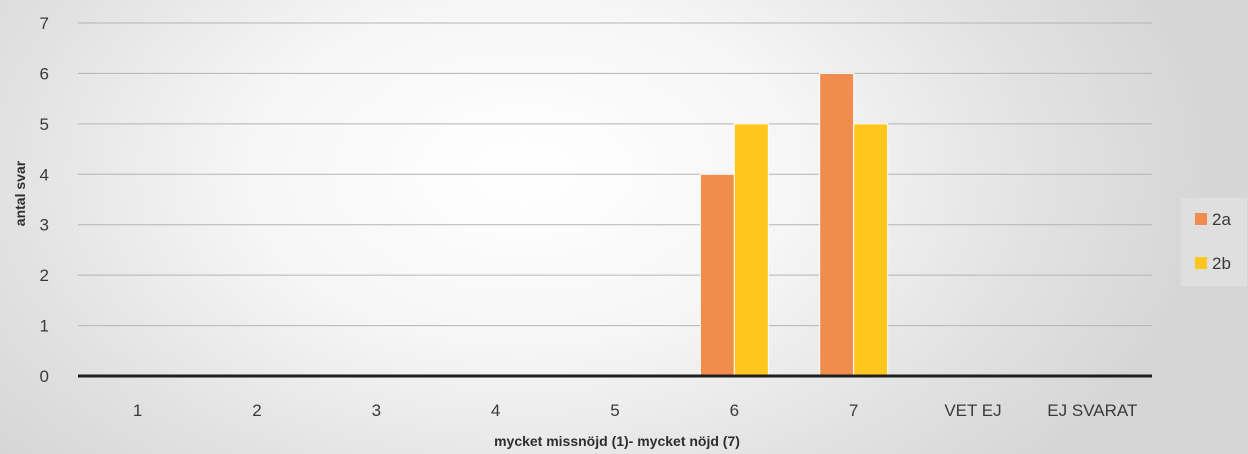 This screenshot has width=1248, height=454. Describe the element at coordinates (44, 124) in the screenshot. I see `y-tick-label: 5` at that location.